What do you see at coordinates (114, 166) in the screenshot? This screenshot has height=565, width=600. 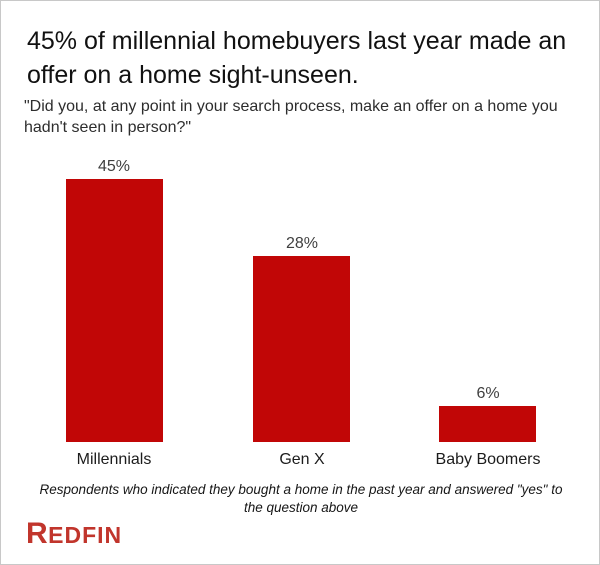 I see `bar-value-label-millennials: 45%` at bounding box center [114, 166].